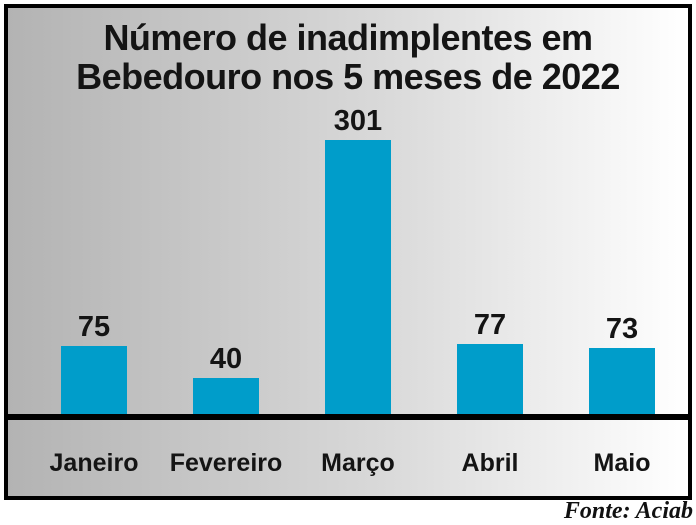 This screenshot has width=696, height=525. I want to click on bar-column: 75, so click(94, 211).